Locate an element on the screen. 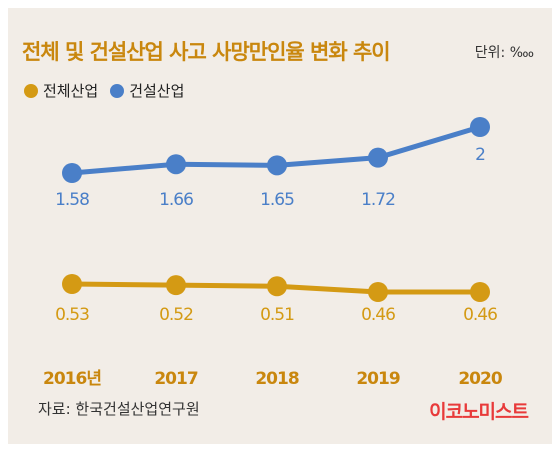 This screenshot has width=560, height=452. source-note: 자료: 한국건설산업연구원 is located at coordinates (119, 409).